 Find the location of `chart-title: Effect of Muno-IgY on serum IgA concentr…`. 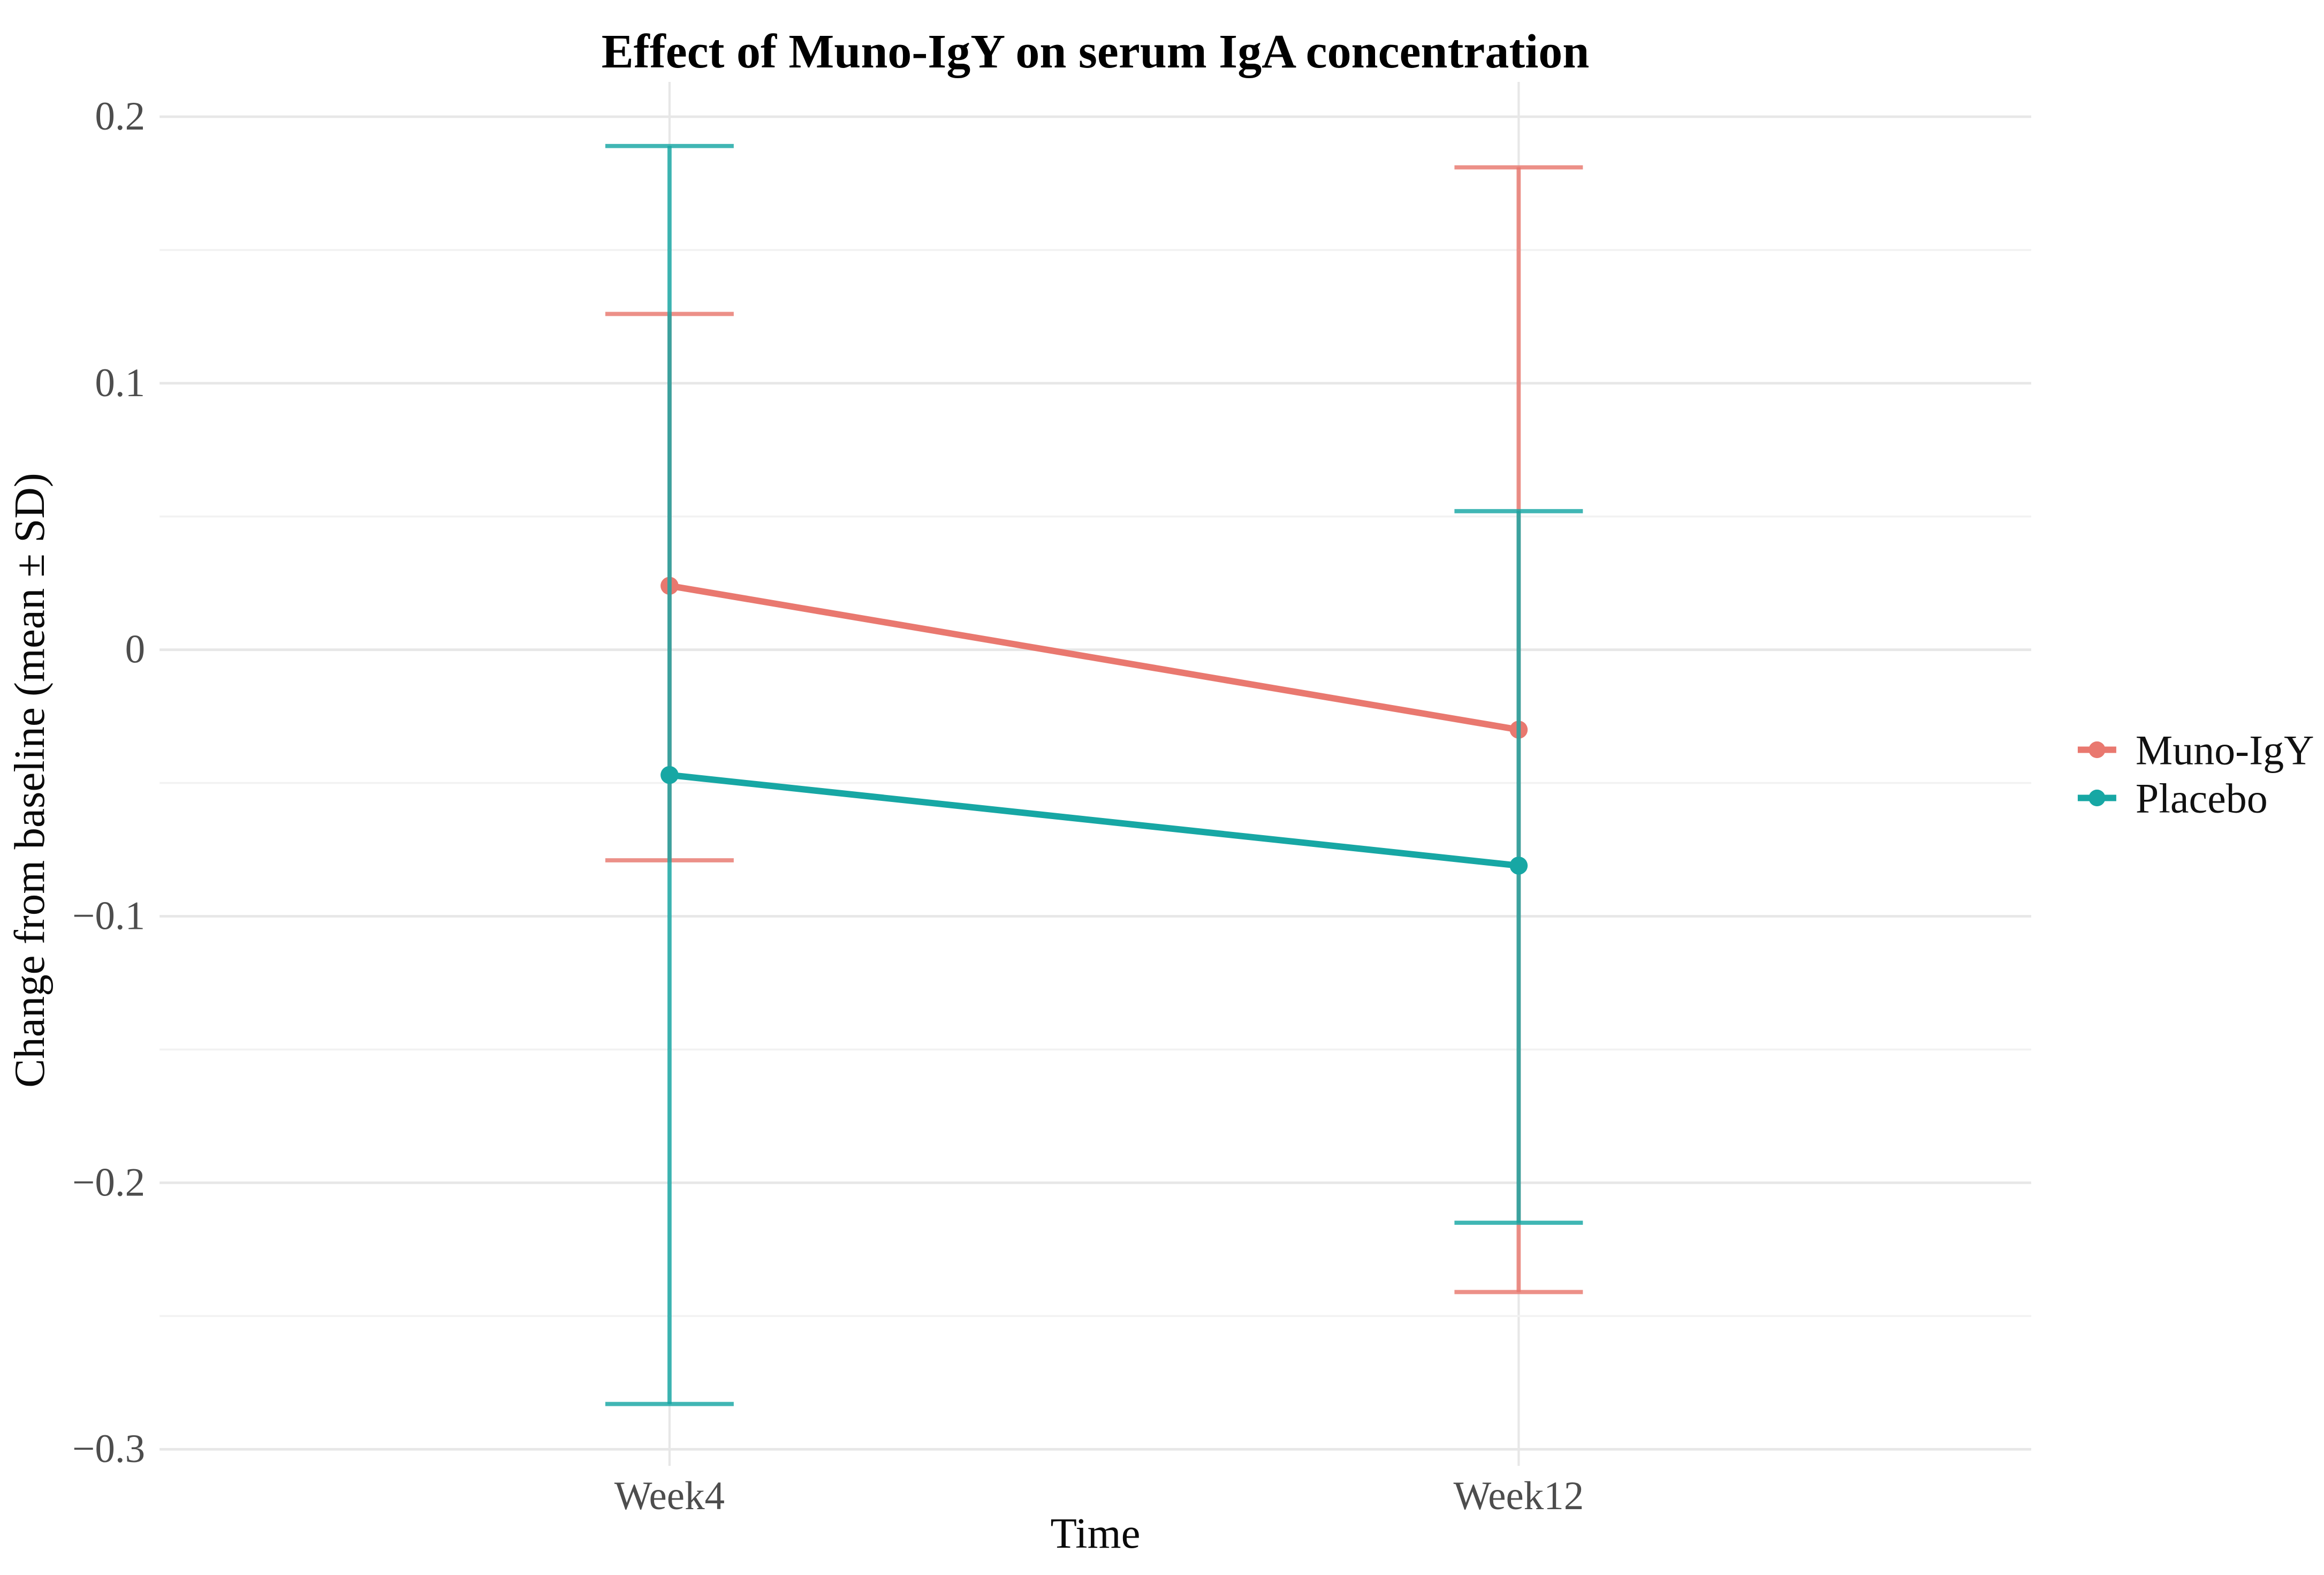

chart-title: Effect of Muno-IgY on serum IgA concentr… is located at coordinates (1096, 51).